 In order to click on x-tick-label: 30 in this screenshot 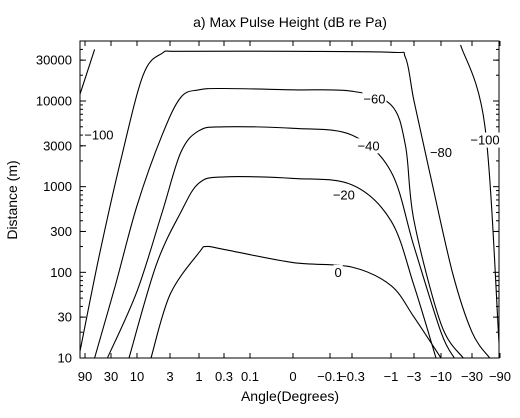, I will do `click(111, 376)`.